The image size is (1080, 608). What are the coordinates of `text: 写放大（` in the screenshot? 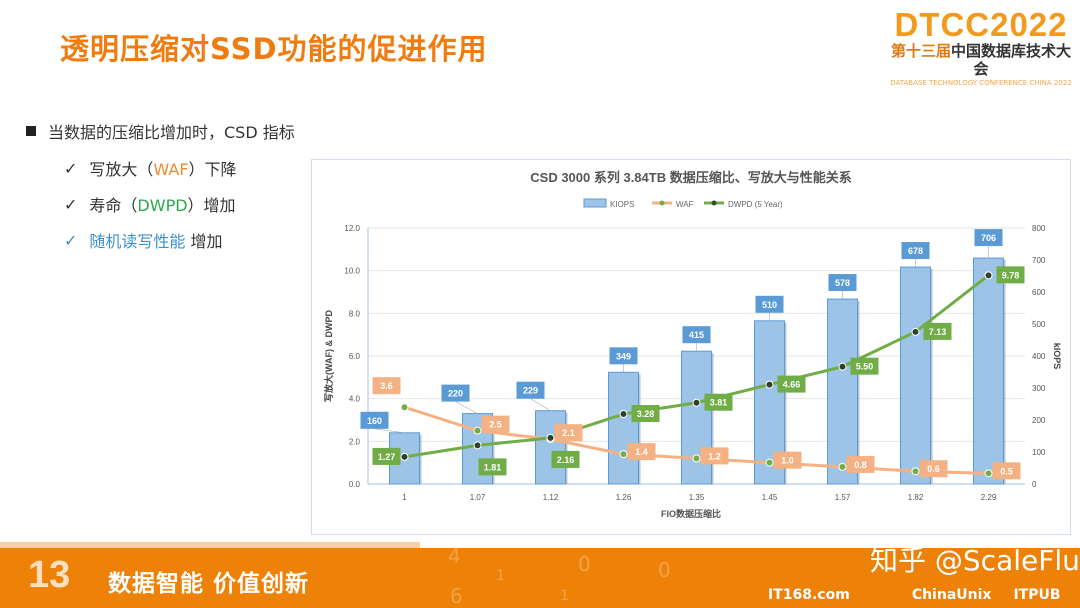 It's located at (121, 169).